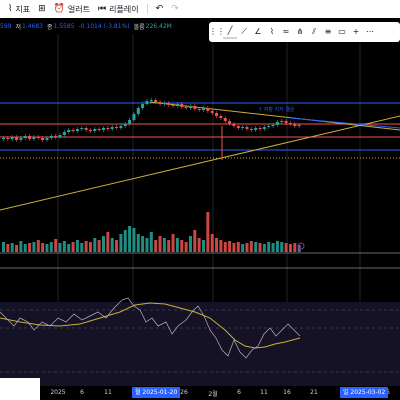  Describe the element at coordinates (158, 26) in the screenshot. I see `volume-value: 226.42M` at that location.